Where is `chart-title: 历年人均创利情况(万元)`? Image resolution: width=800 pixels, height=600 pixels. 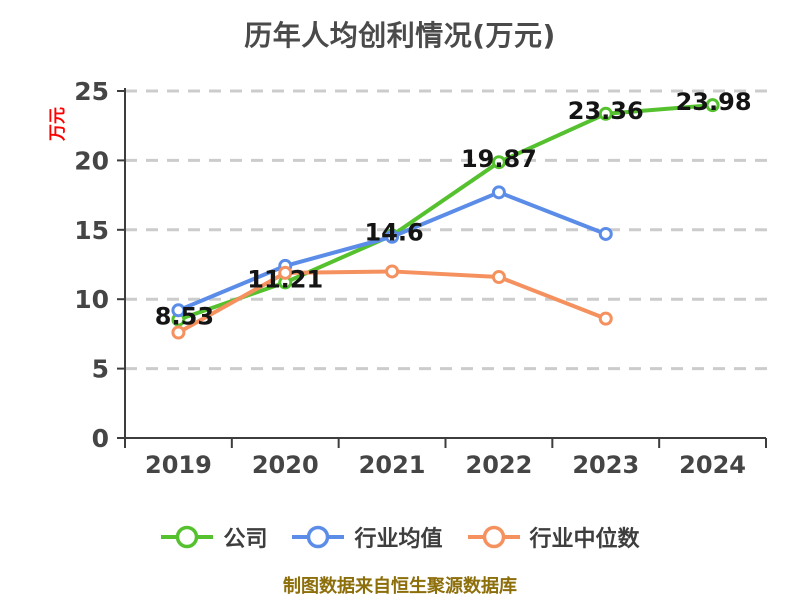 chart-title: 历年人均创利情况(万元) is located at coordinates (400, 35).